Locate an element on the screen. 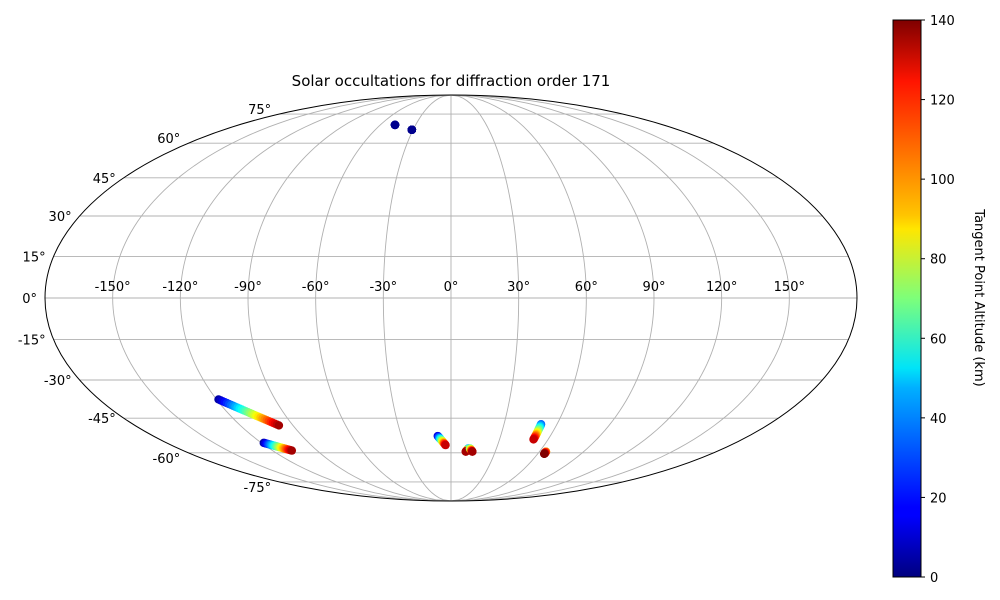 This screenshot has height=600, width=1000. latitude-tick-label: -75° is located at coordinates (257, 488).